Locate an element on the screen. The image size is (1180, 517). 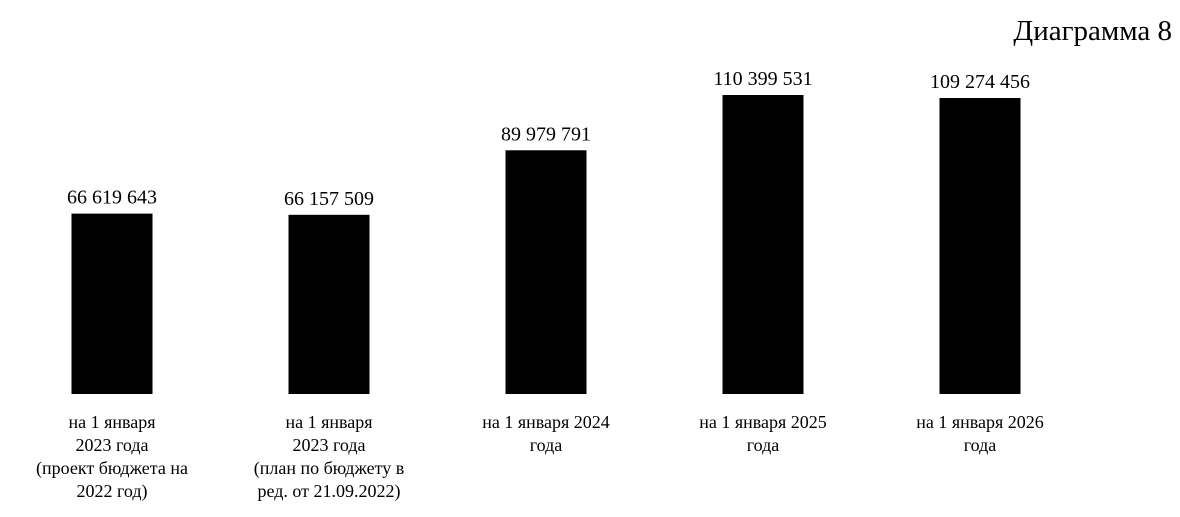
category-label-3-line-1: на 1 января 2024 is located at coordinates (546, 422).